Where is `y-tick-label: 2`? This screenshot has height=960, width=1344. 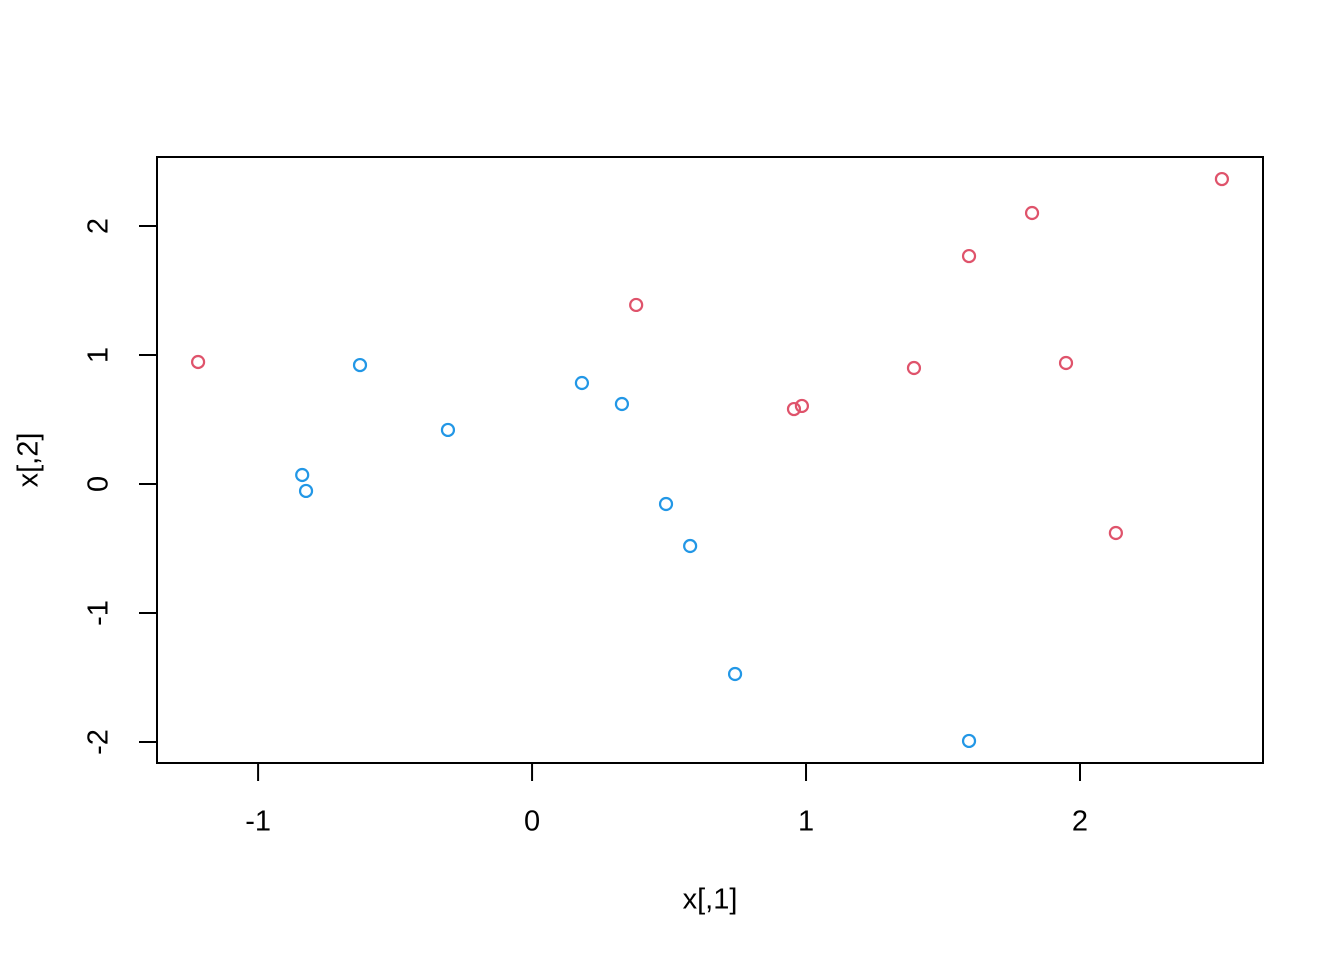
y-tick-label: 2 is located at coordinates (99, 226).